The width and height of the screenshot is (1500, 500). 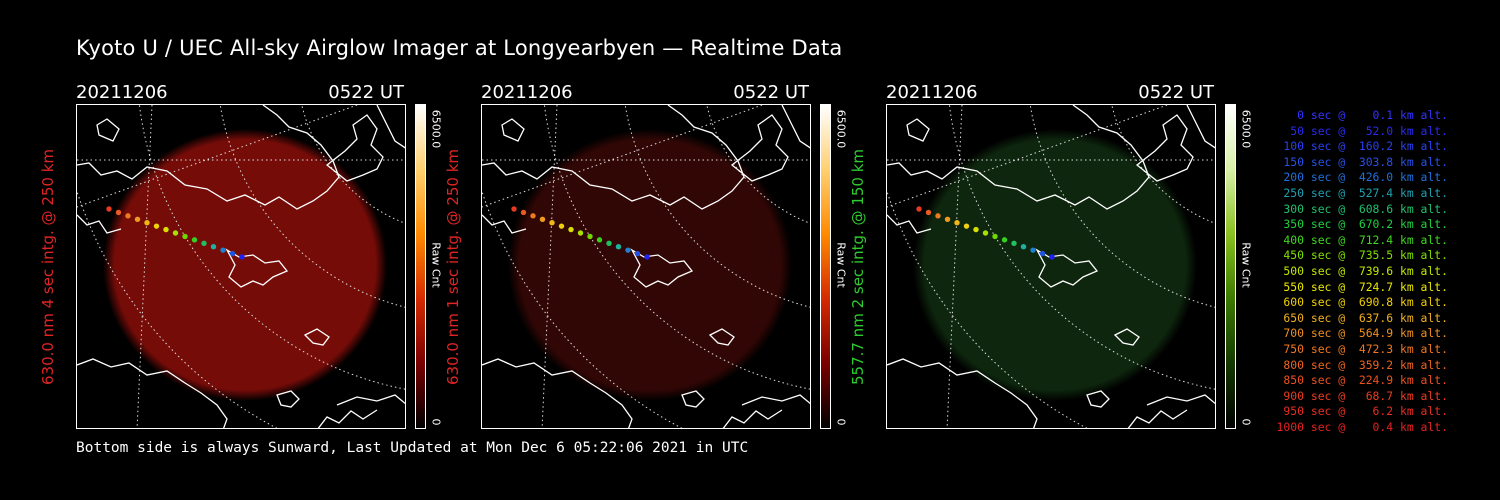 I want to click on legend-row: 400 sec @ 712.4 km alt., so click(x=1362, y=239).